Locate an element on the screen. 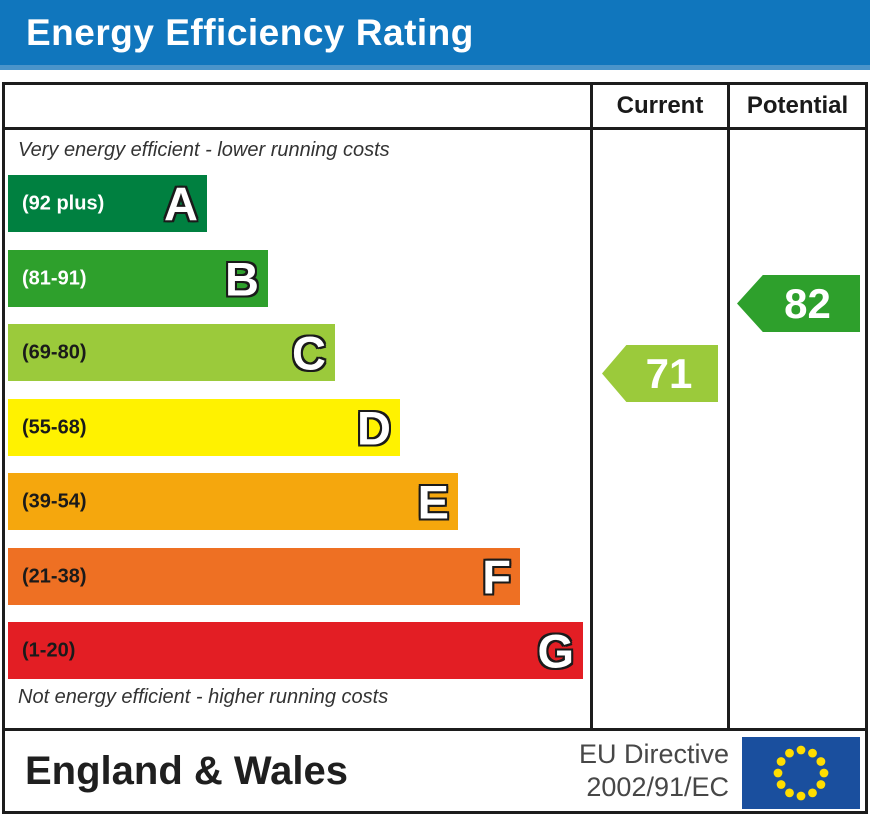 The height and width of the screenshot is (816, 870). band-range-label: (21-38) is located at coordinates (54, 576).